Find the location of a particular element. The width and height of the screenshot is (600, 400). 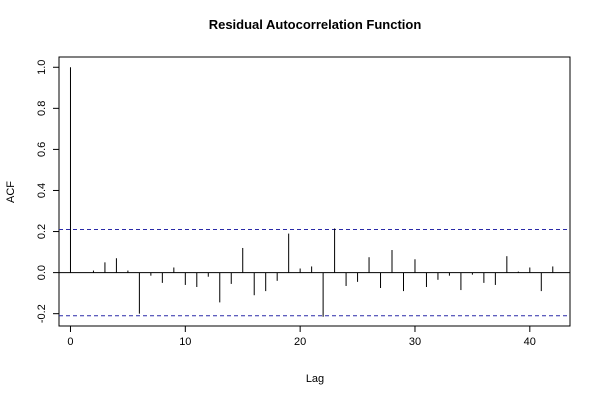

y-axis-label: ACF is located at coordinates (11, 192).